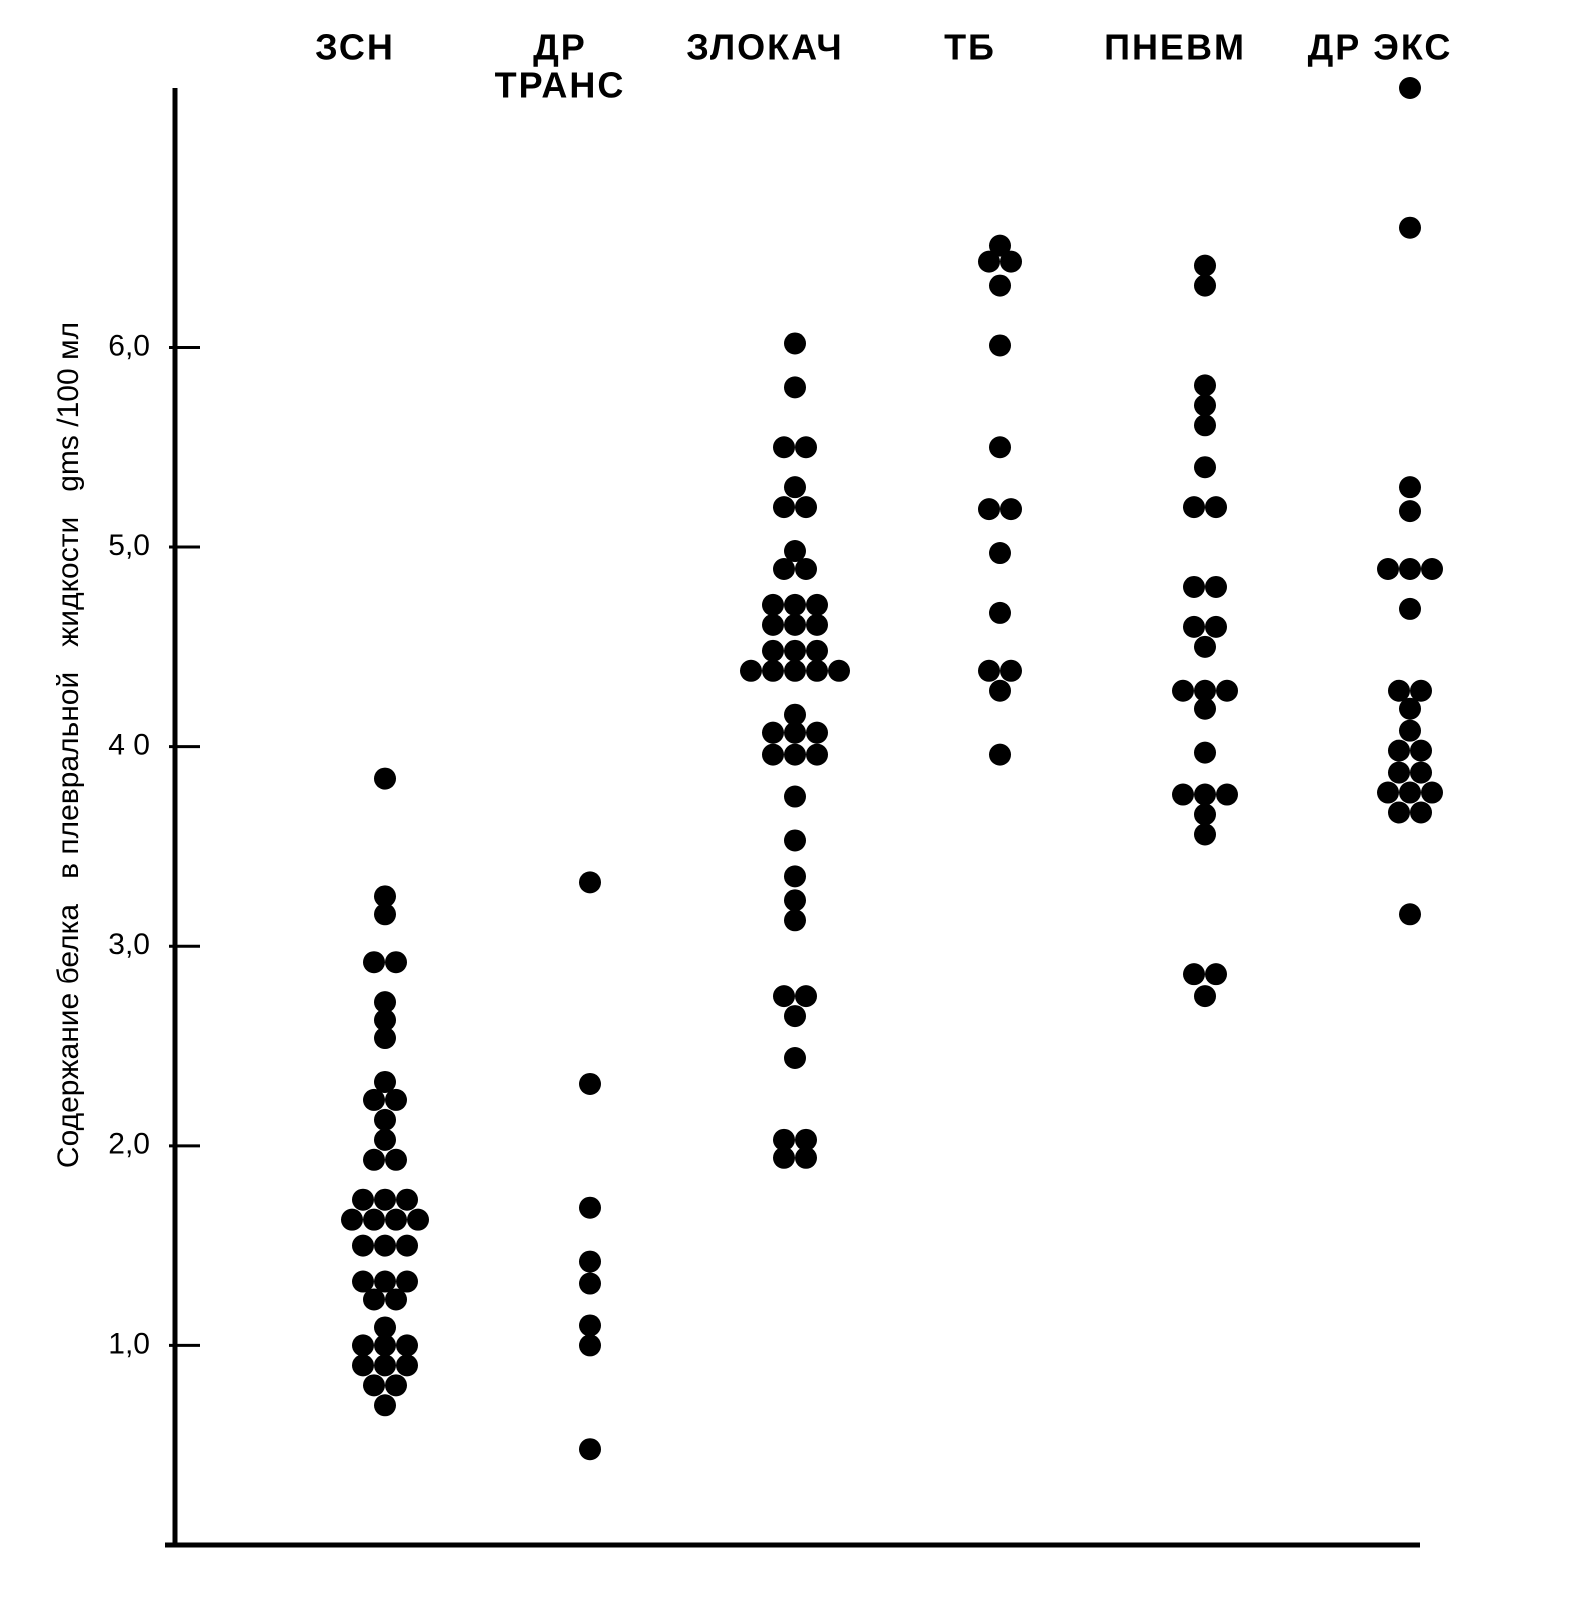  What do you see at coordinates (764, 47) in the screenshot?
I see `category-label: ЗЛОКАЧ` at bounding box center [764, 47].